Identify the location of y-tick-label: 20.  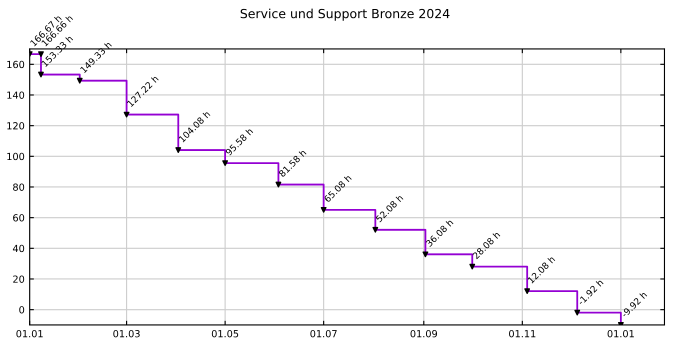
(18, 279).